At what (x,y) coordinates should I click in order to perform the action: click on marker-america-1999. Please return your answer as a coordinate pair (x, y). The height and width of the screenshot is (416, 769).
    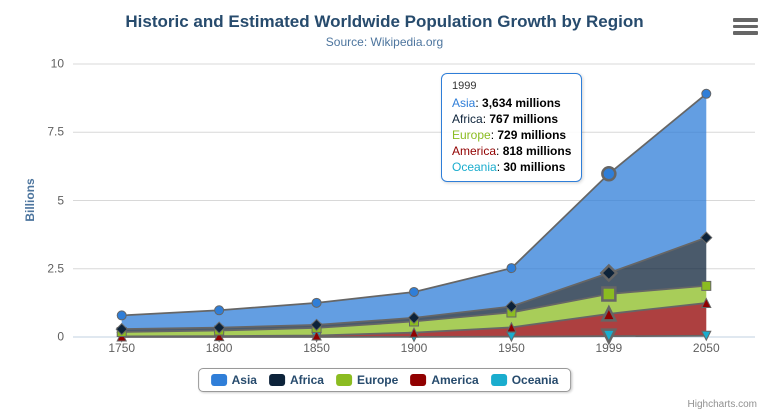
    Looking at the image, I should click on (609, 313).